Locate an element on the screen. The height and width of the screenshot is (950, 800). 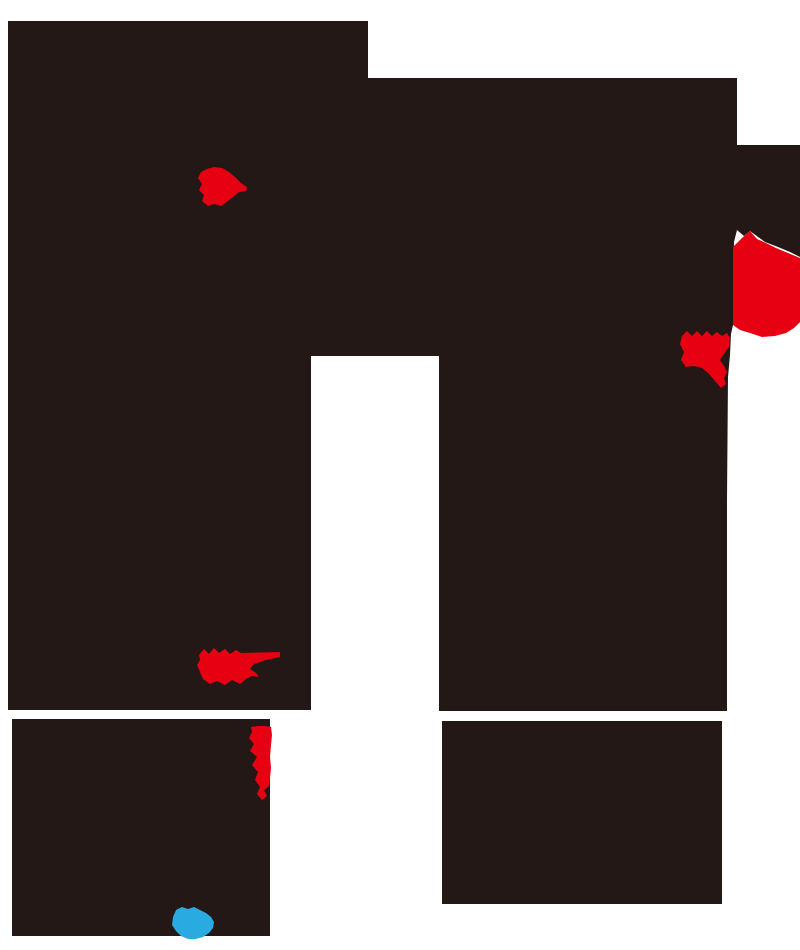
land-bottom-right-block is located at coordinates (582, 812).